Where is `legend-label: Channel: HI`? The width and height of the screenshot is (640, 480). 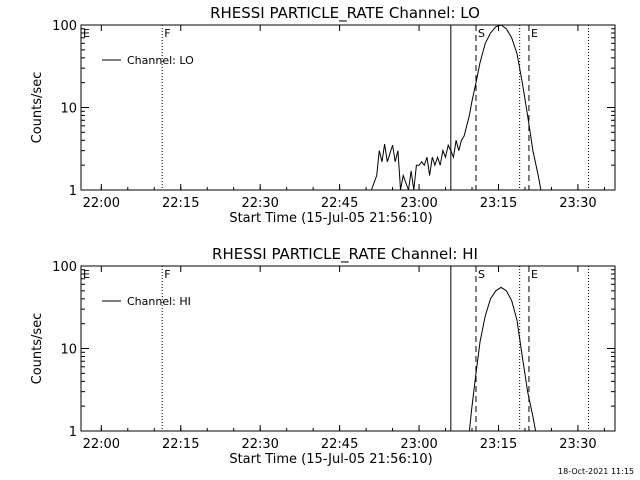 legend-label: Channel: HI is located at coordinates (159, 301).